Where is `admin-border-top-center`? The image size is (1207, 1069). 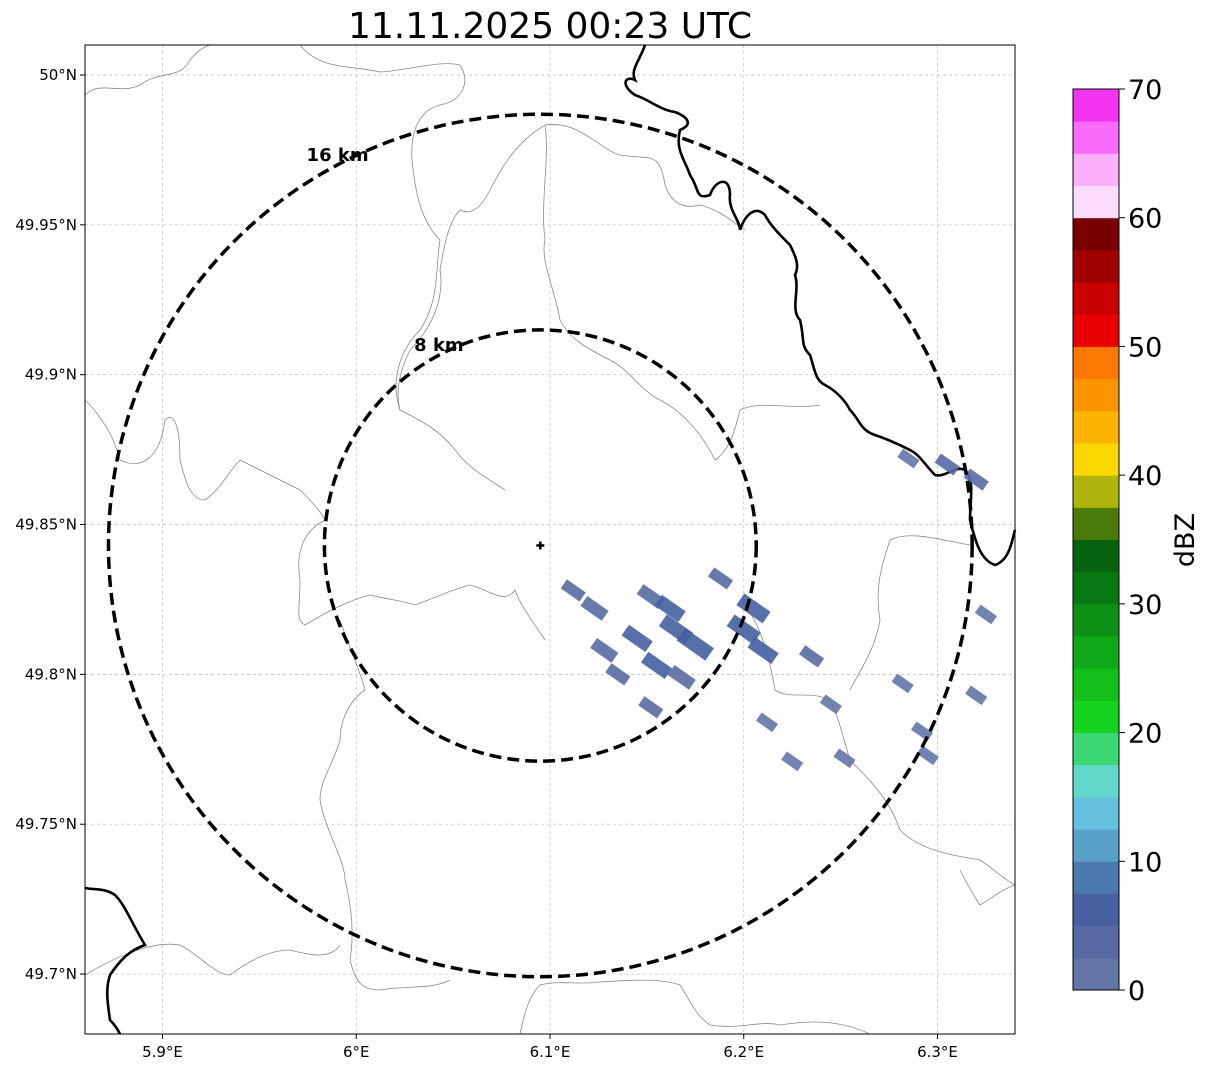
admin-border-top-center is located at coordinates (382, 227).